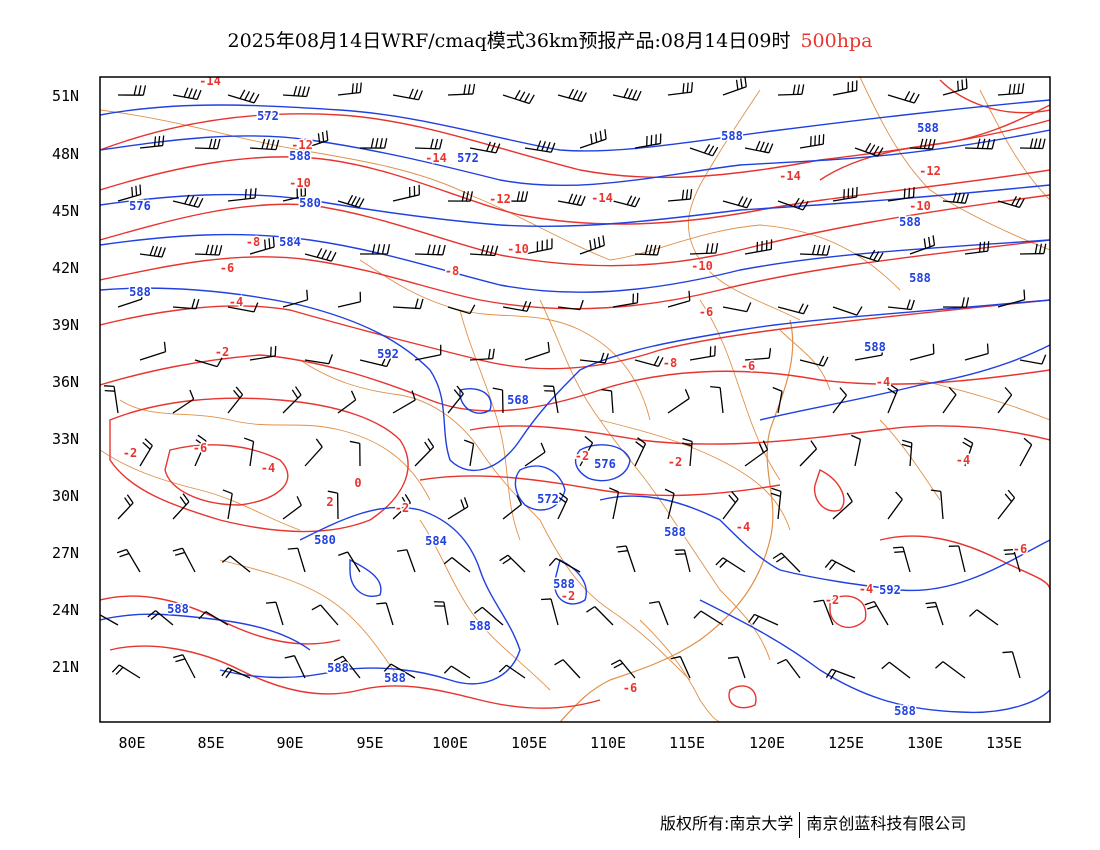  What do you see at coordinates (886, 823) in the screenshot?
I see `org-company: 南京创蓝科技有限公司` at bounding box center [886, 823].